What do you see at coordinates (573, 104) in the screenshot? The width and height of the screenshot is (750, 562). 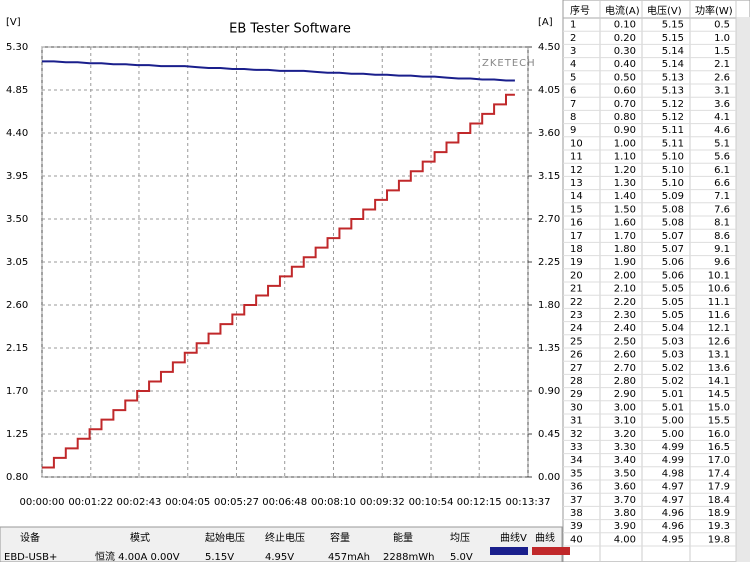 I see `table-cell: 7` at bounding box center [573, 104].